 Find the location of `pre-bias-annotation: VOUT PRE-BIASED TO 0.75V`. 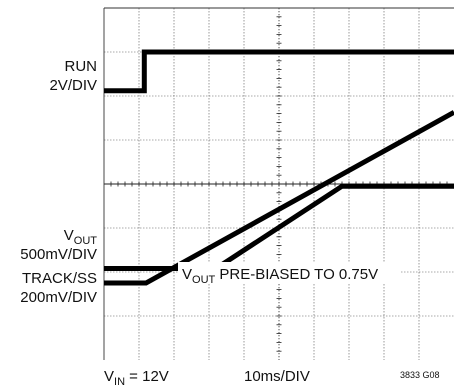

pre-bias-annotation: VOUT PRE-BIASED TO 0.75V is located at coordinates (280, 276).